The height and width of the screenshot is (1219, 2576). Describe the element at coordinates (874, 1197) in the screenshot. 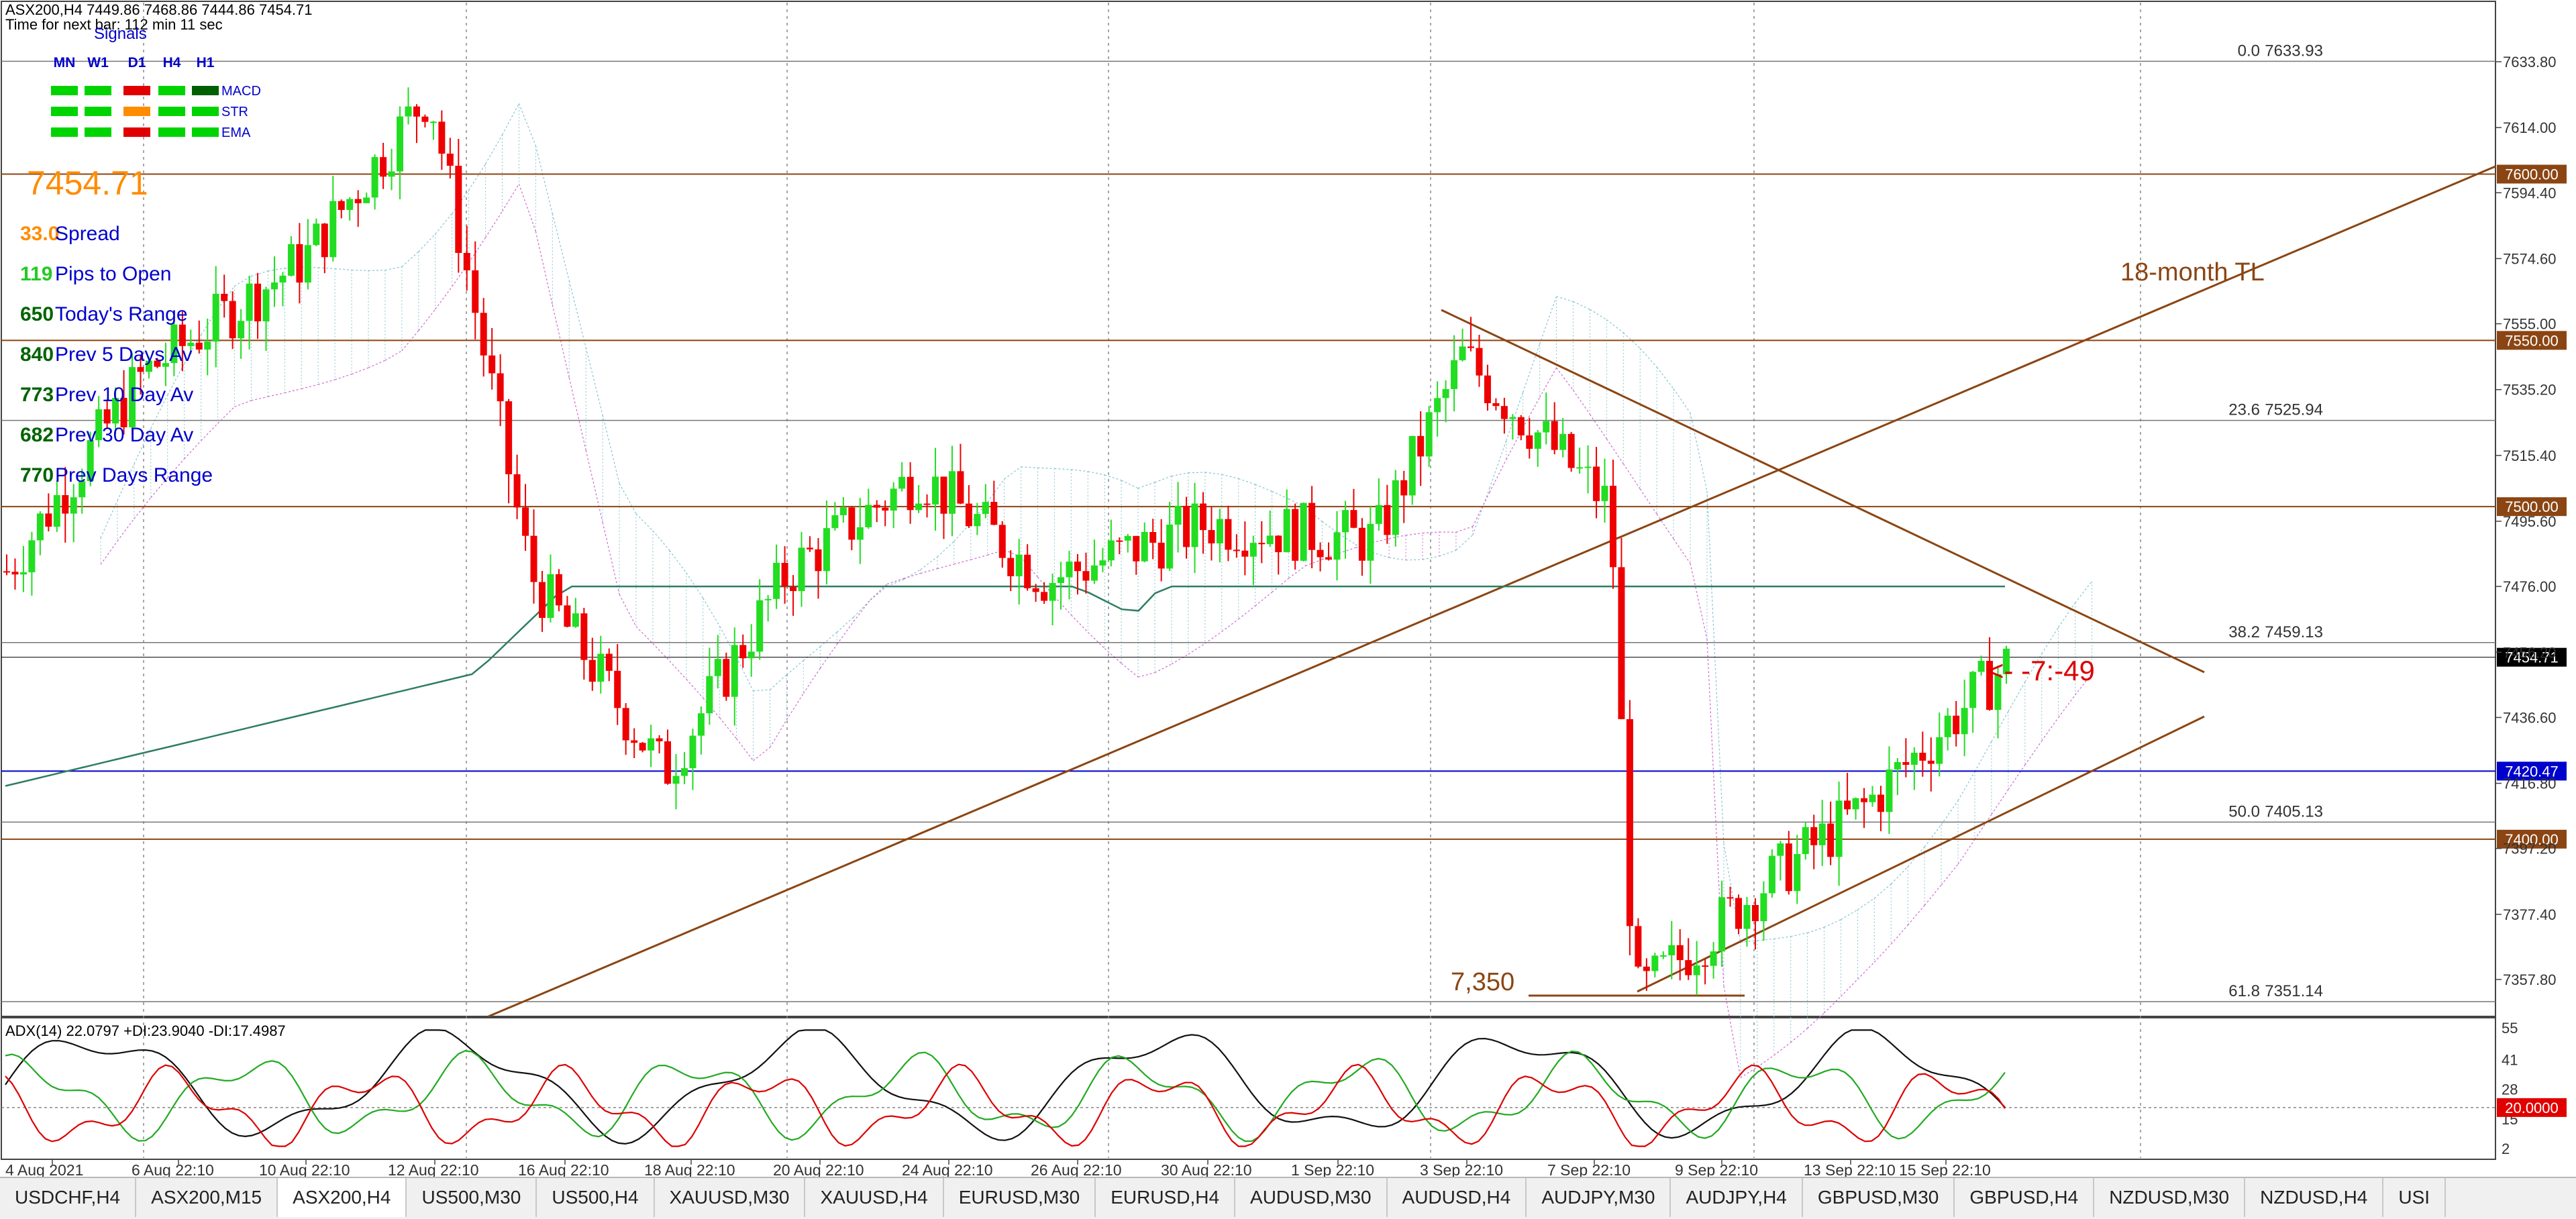

I see `tab-xauusd-h4: XAUUSD,H4` at that location.